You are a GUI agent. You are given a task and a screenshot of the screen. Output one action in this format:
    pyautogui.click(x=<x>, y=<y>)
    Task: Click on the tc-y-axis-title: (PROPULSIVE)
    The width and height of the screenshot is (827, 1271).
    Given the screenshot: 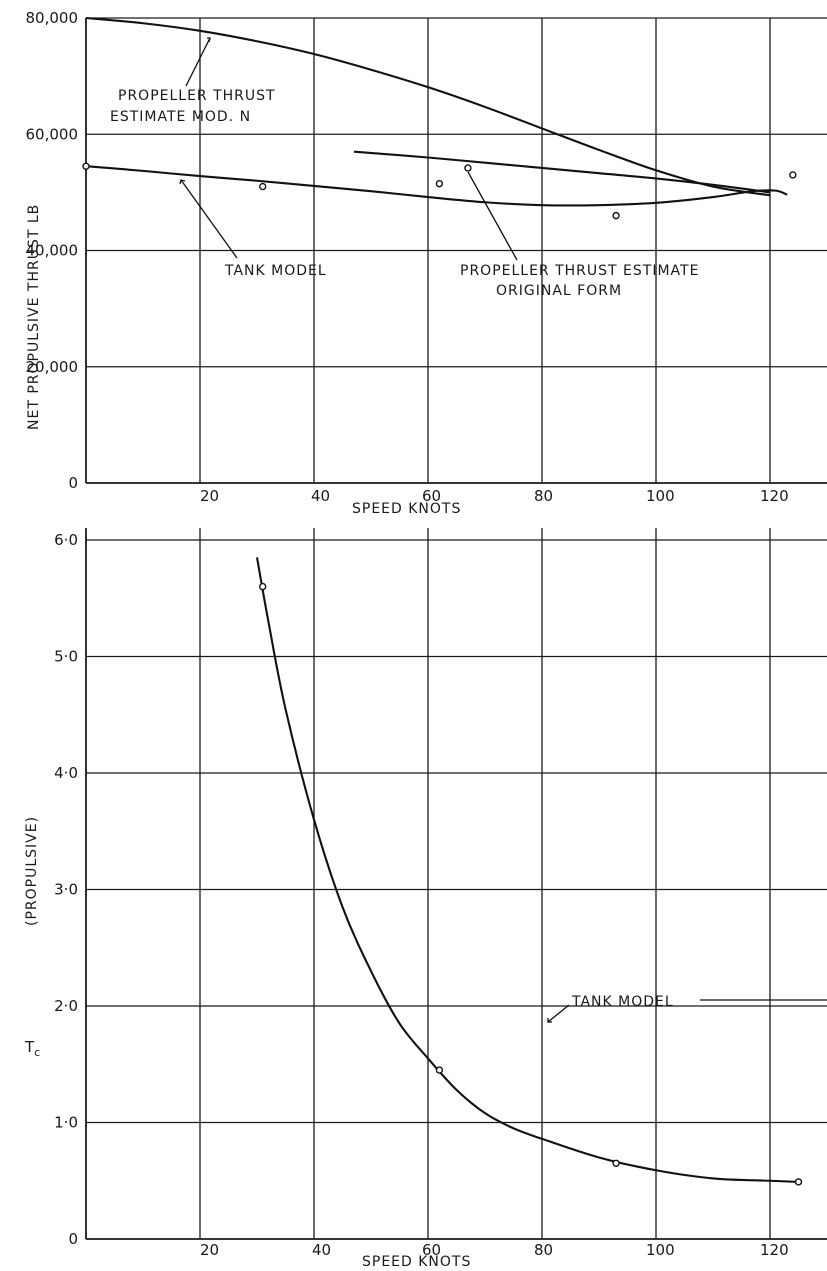 What is the action you would take?
    pyautogui.click(x=32, y=871)
    